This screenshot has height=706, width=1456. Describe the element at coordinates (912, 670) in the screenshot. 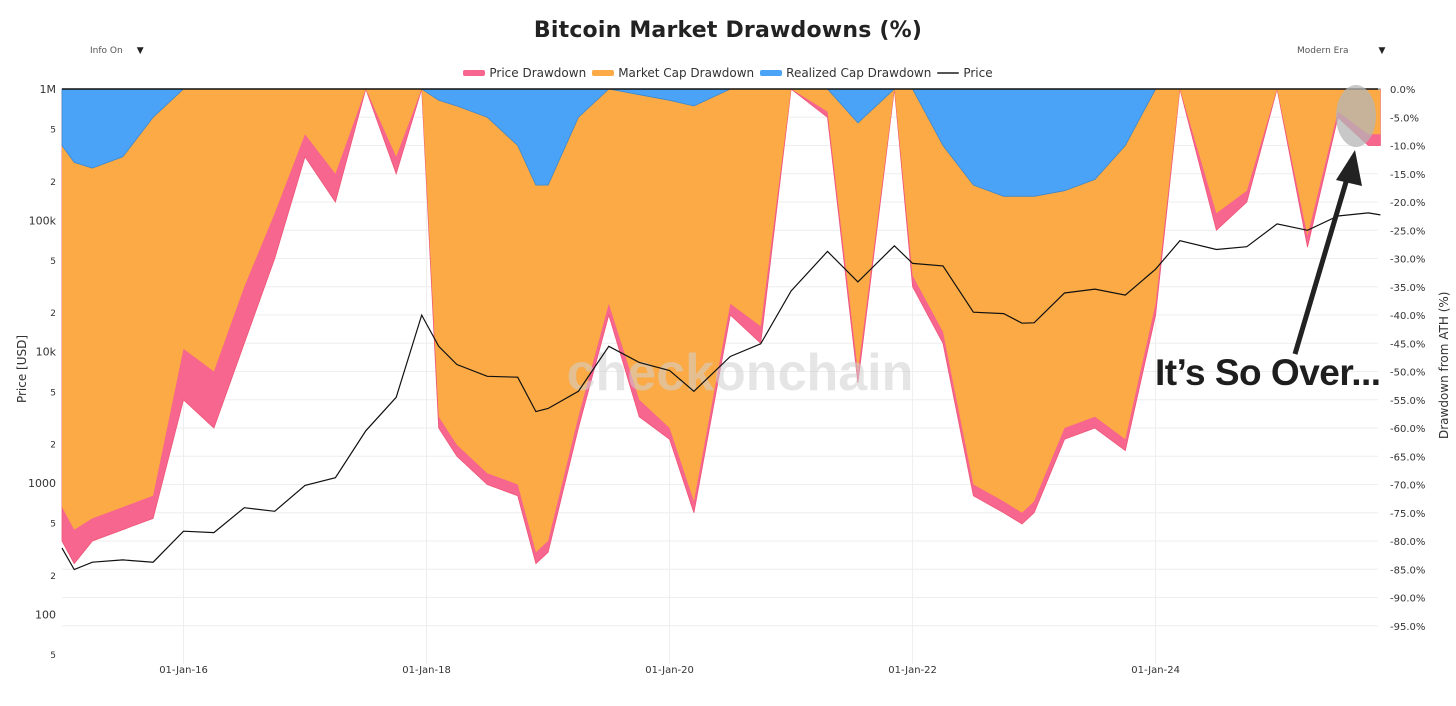

I see `svg-text: 01-Jan-22` at that location.